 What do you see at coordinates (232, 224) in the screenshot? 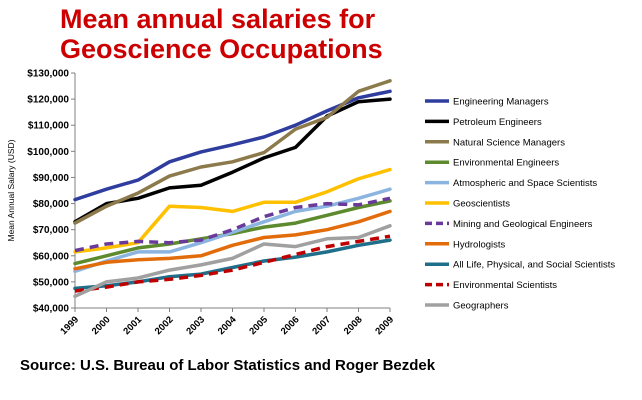
I see `series-line-mining-and-geological-engineers` at bounding box center [232, 224].